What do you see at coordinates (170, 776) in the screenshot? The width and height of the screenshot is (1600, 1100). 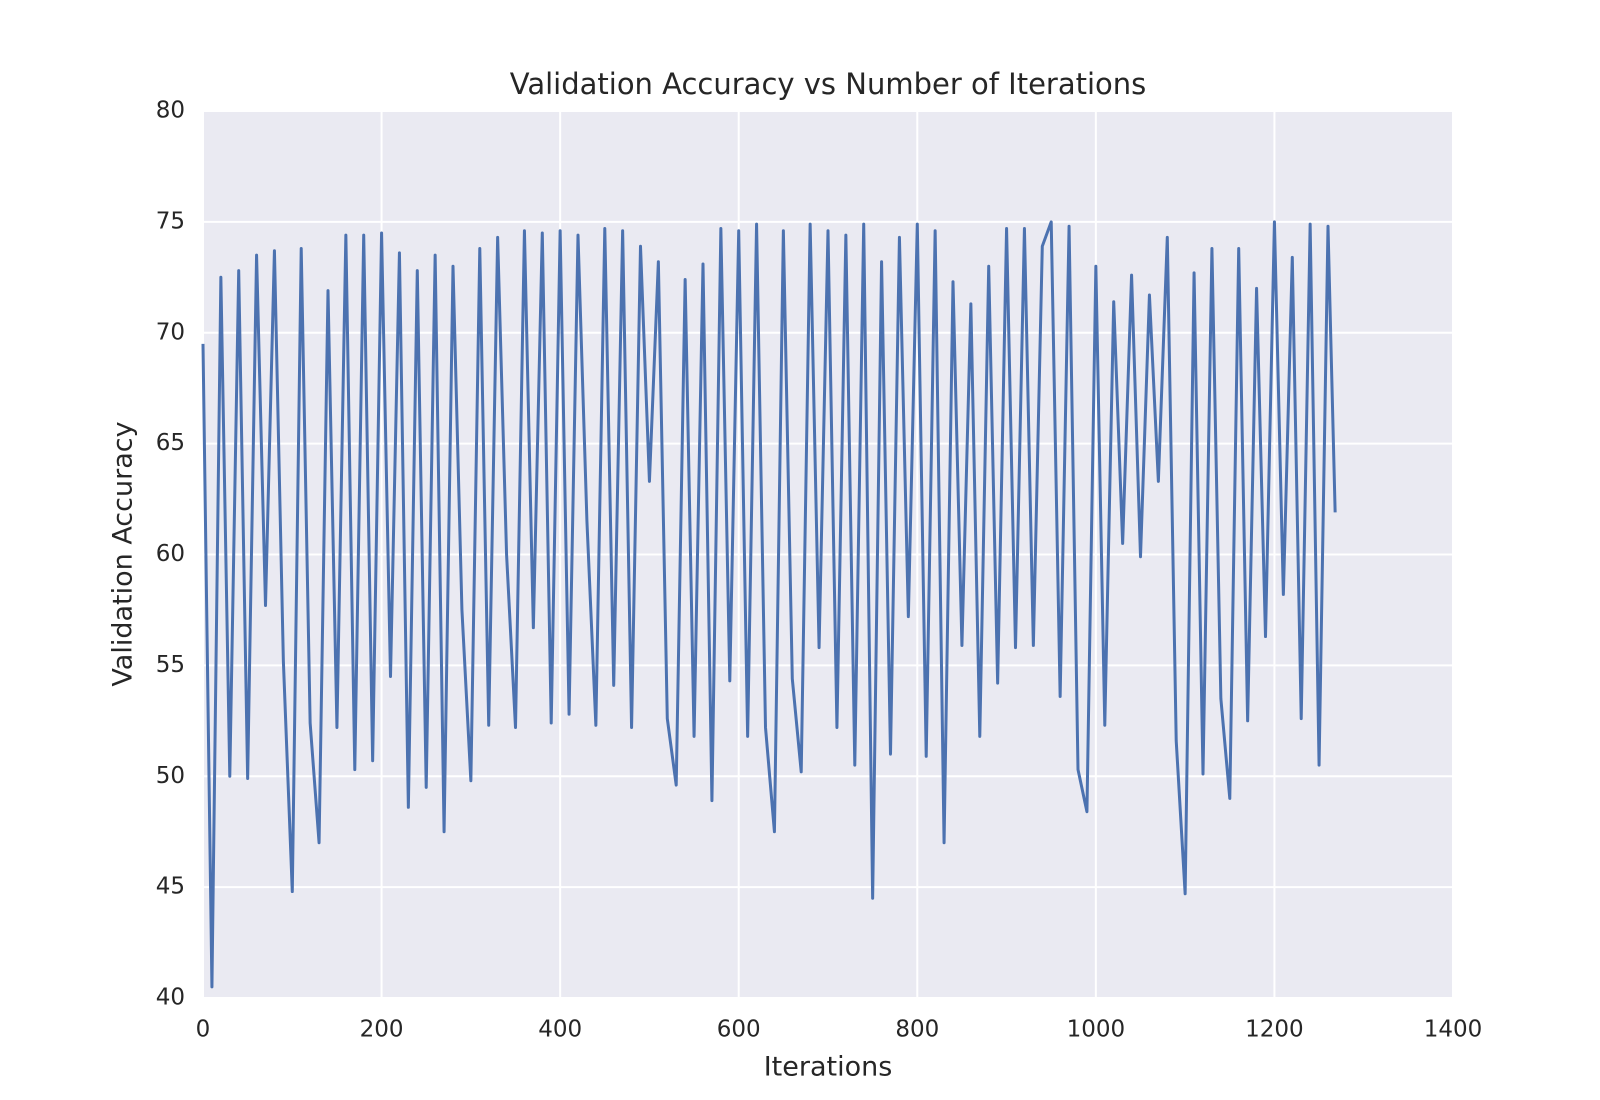 I see `y-tick-label: 50` at bounding box center [170, 776].